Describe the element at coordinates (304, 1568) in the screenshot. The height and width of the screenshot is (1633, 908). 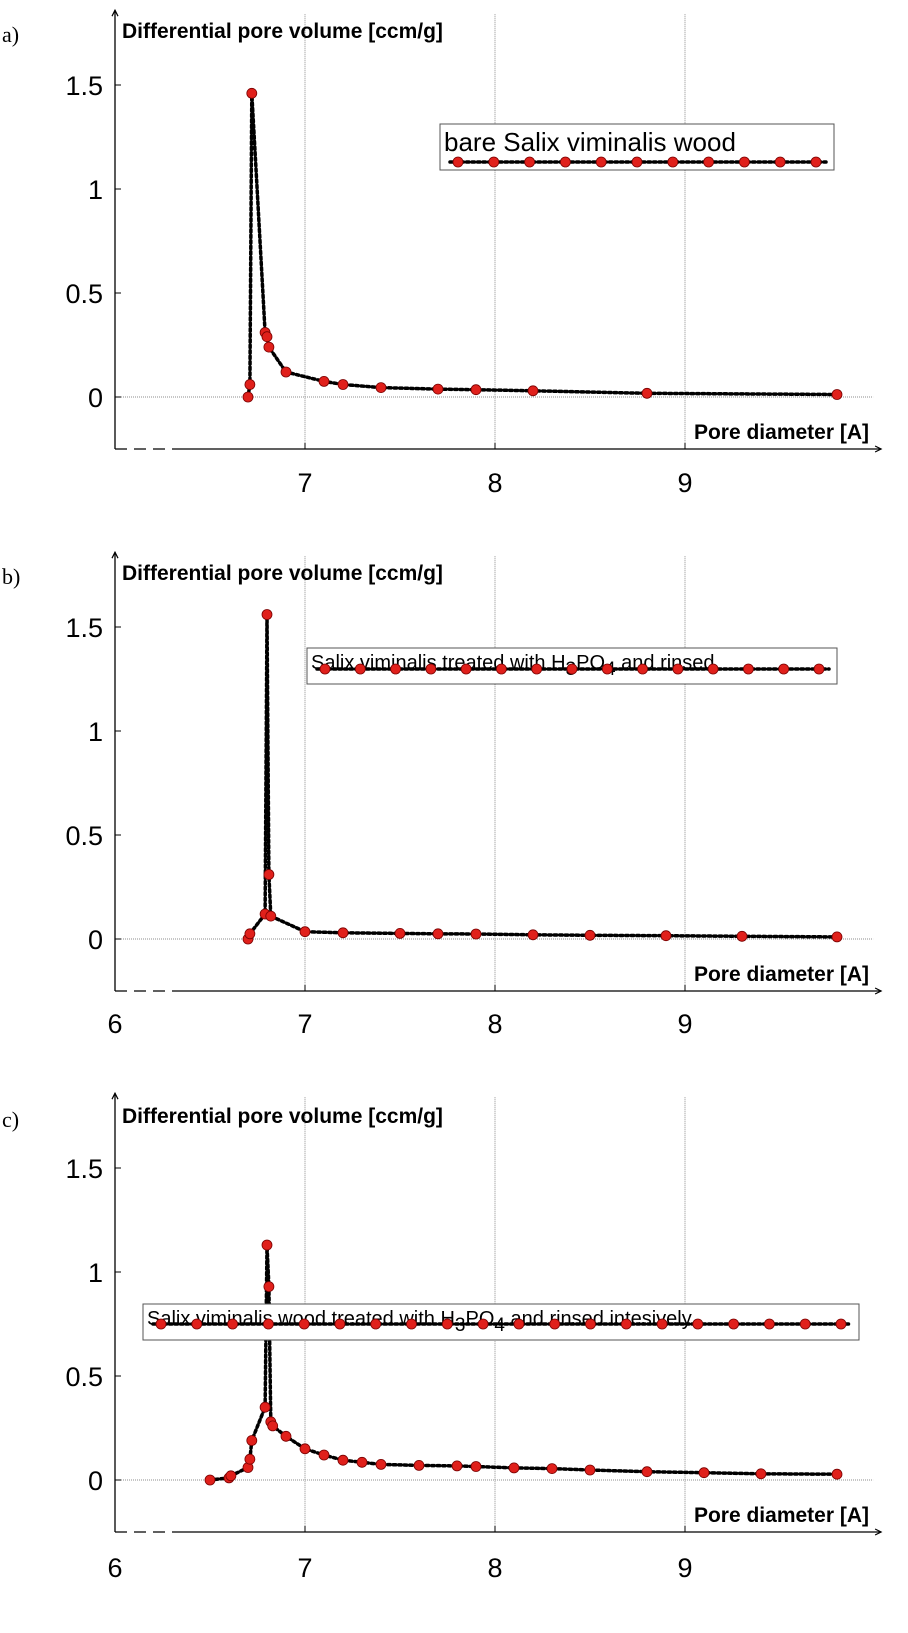
I see `x-tick-label: 7` at that location.